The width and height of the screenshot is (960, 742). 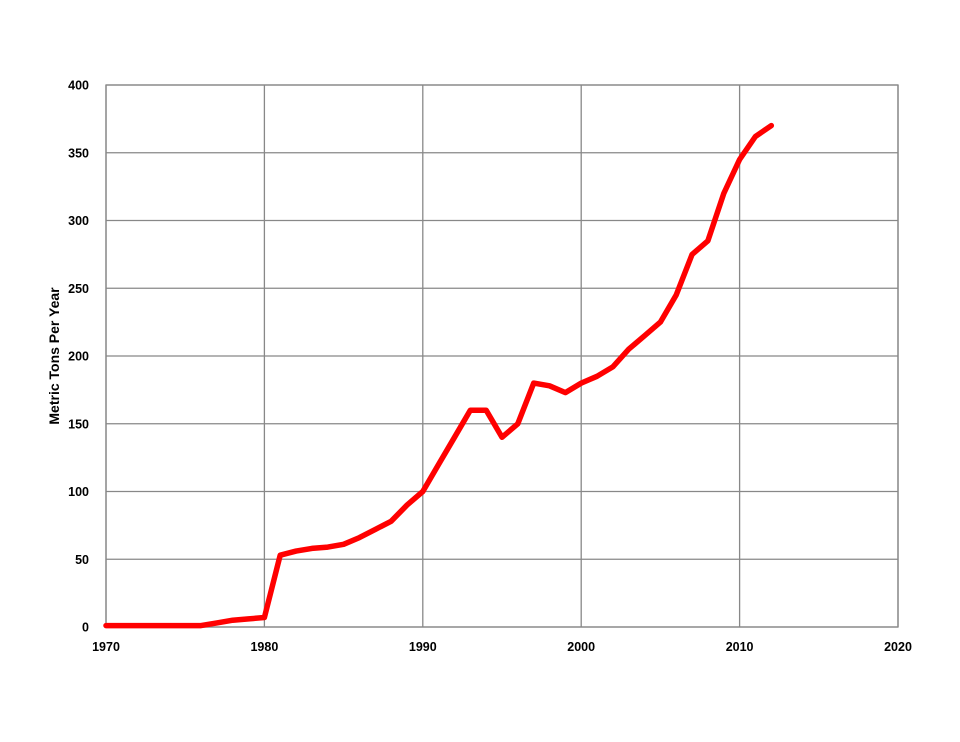 What do you see at coordinates (264, 647) in the screenshot?
I see `x-tick-label: 1980` at bounding box center [264, 647].